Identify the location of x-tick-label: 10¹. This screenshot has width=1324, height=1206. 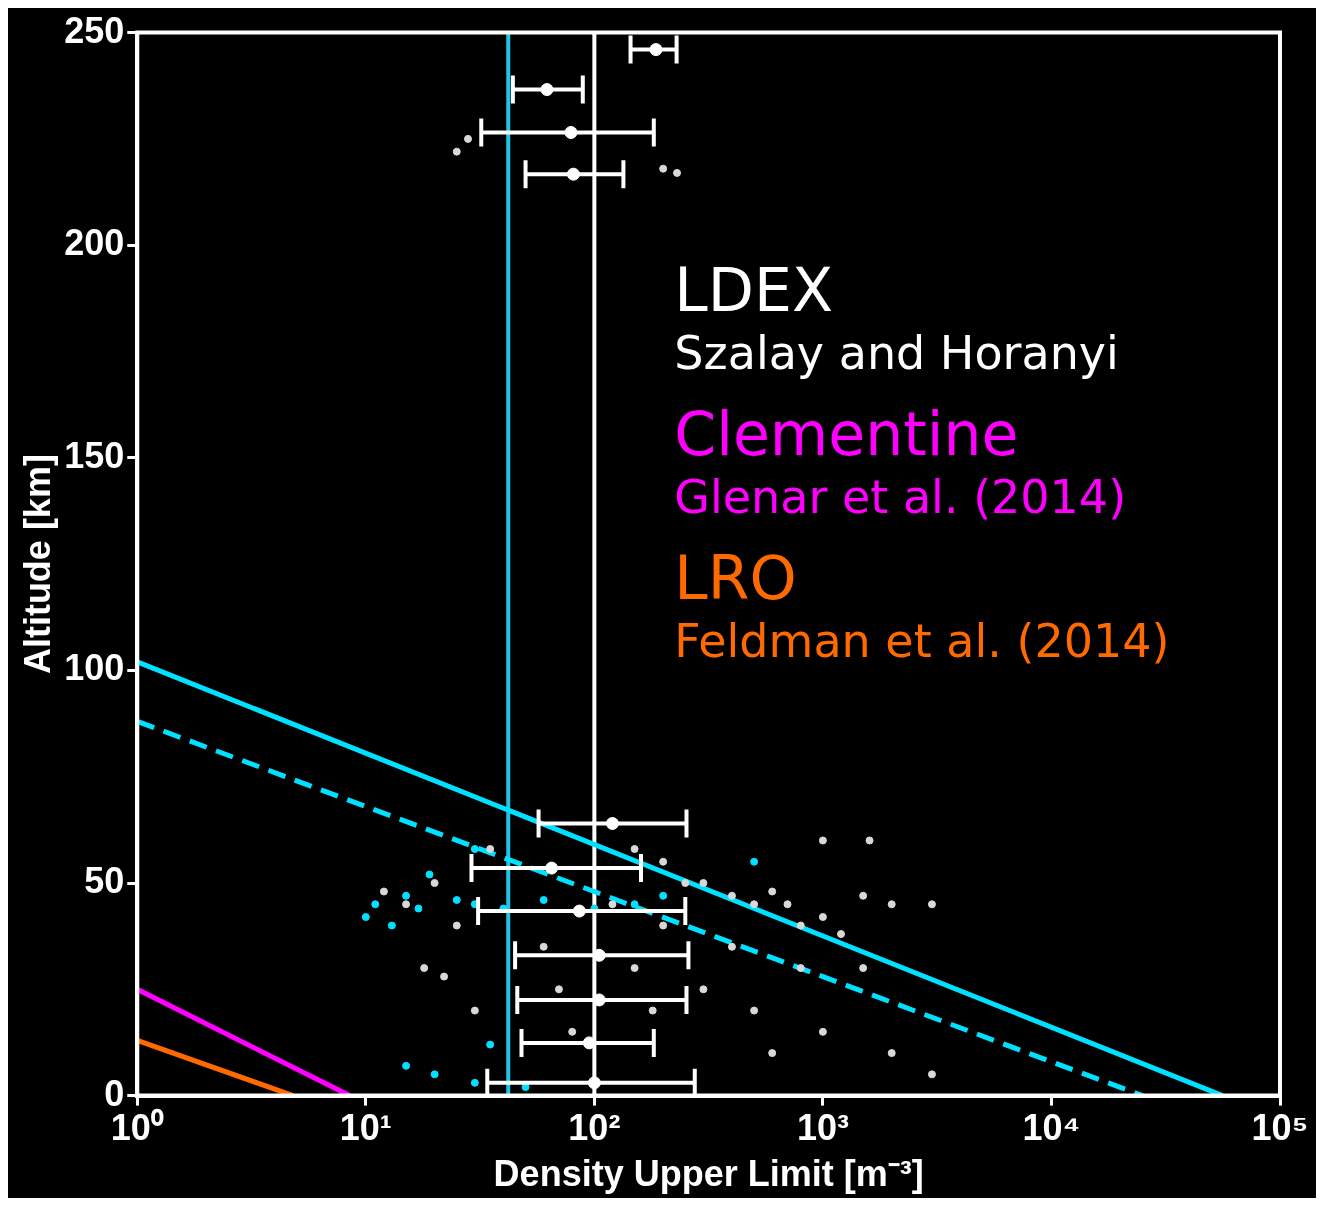
(365, 1128).